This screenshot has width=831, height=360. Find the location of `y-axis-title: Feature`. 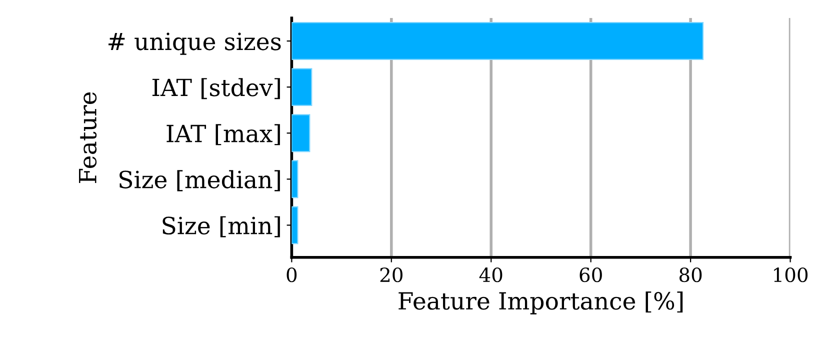

y-axis-title: Feature is located at coordinates (88, 137).